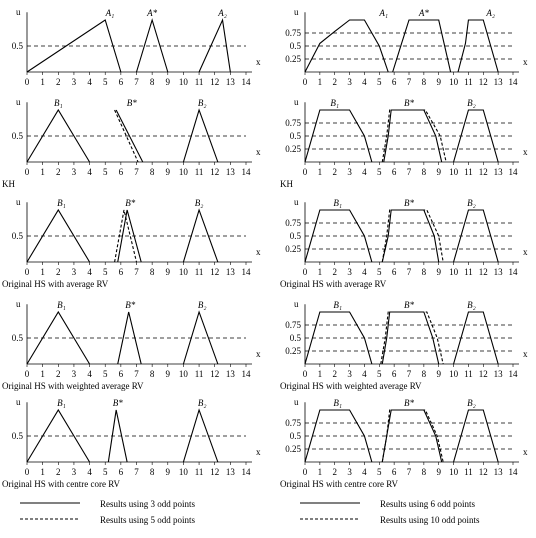 The height and width of the screenshot is (538, 536). I want to click on set-label: A₁, so click(110, 13).